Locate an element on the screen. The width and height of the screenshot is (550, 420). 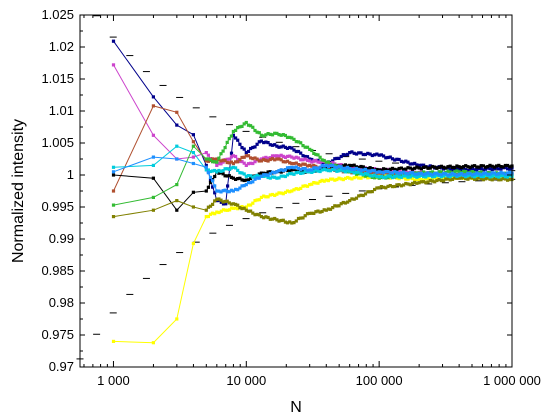
y-tick-label: 0.97 is located at coordinates (61, 366).